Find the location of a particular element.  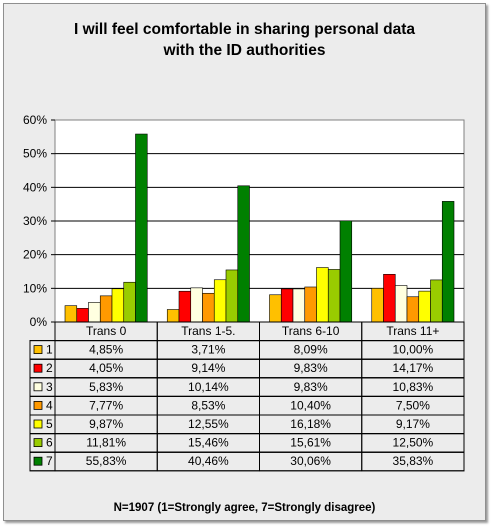

data-label: 40,46% is located at coordinates (208, 461).